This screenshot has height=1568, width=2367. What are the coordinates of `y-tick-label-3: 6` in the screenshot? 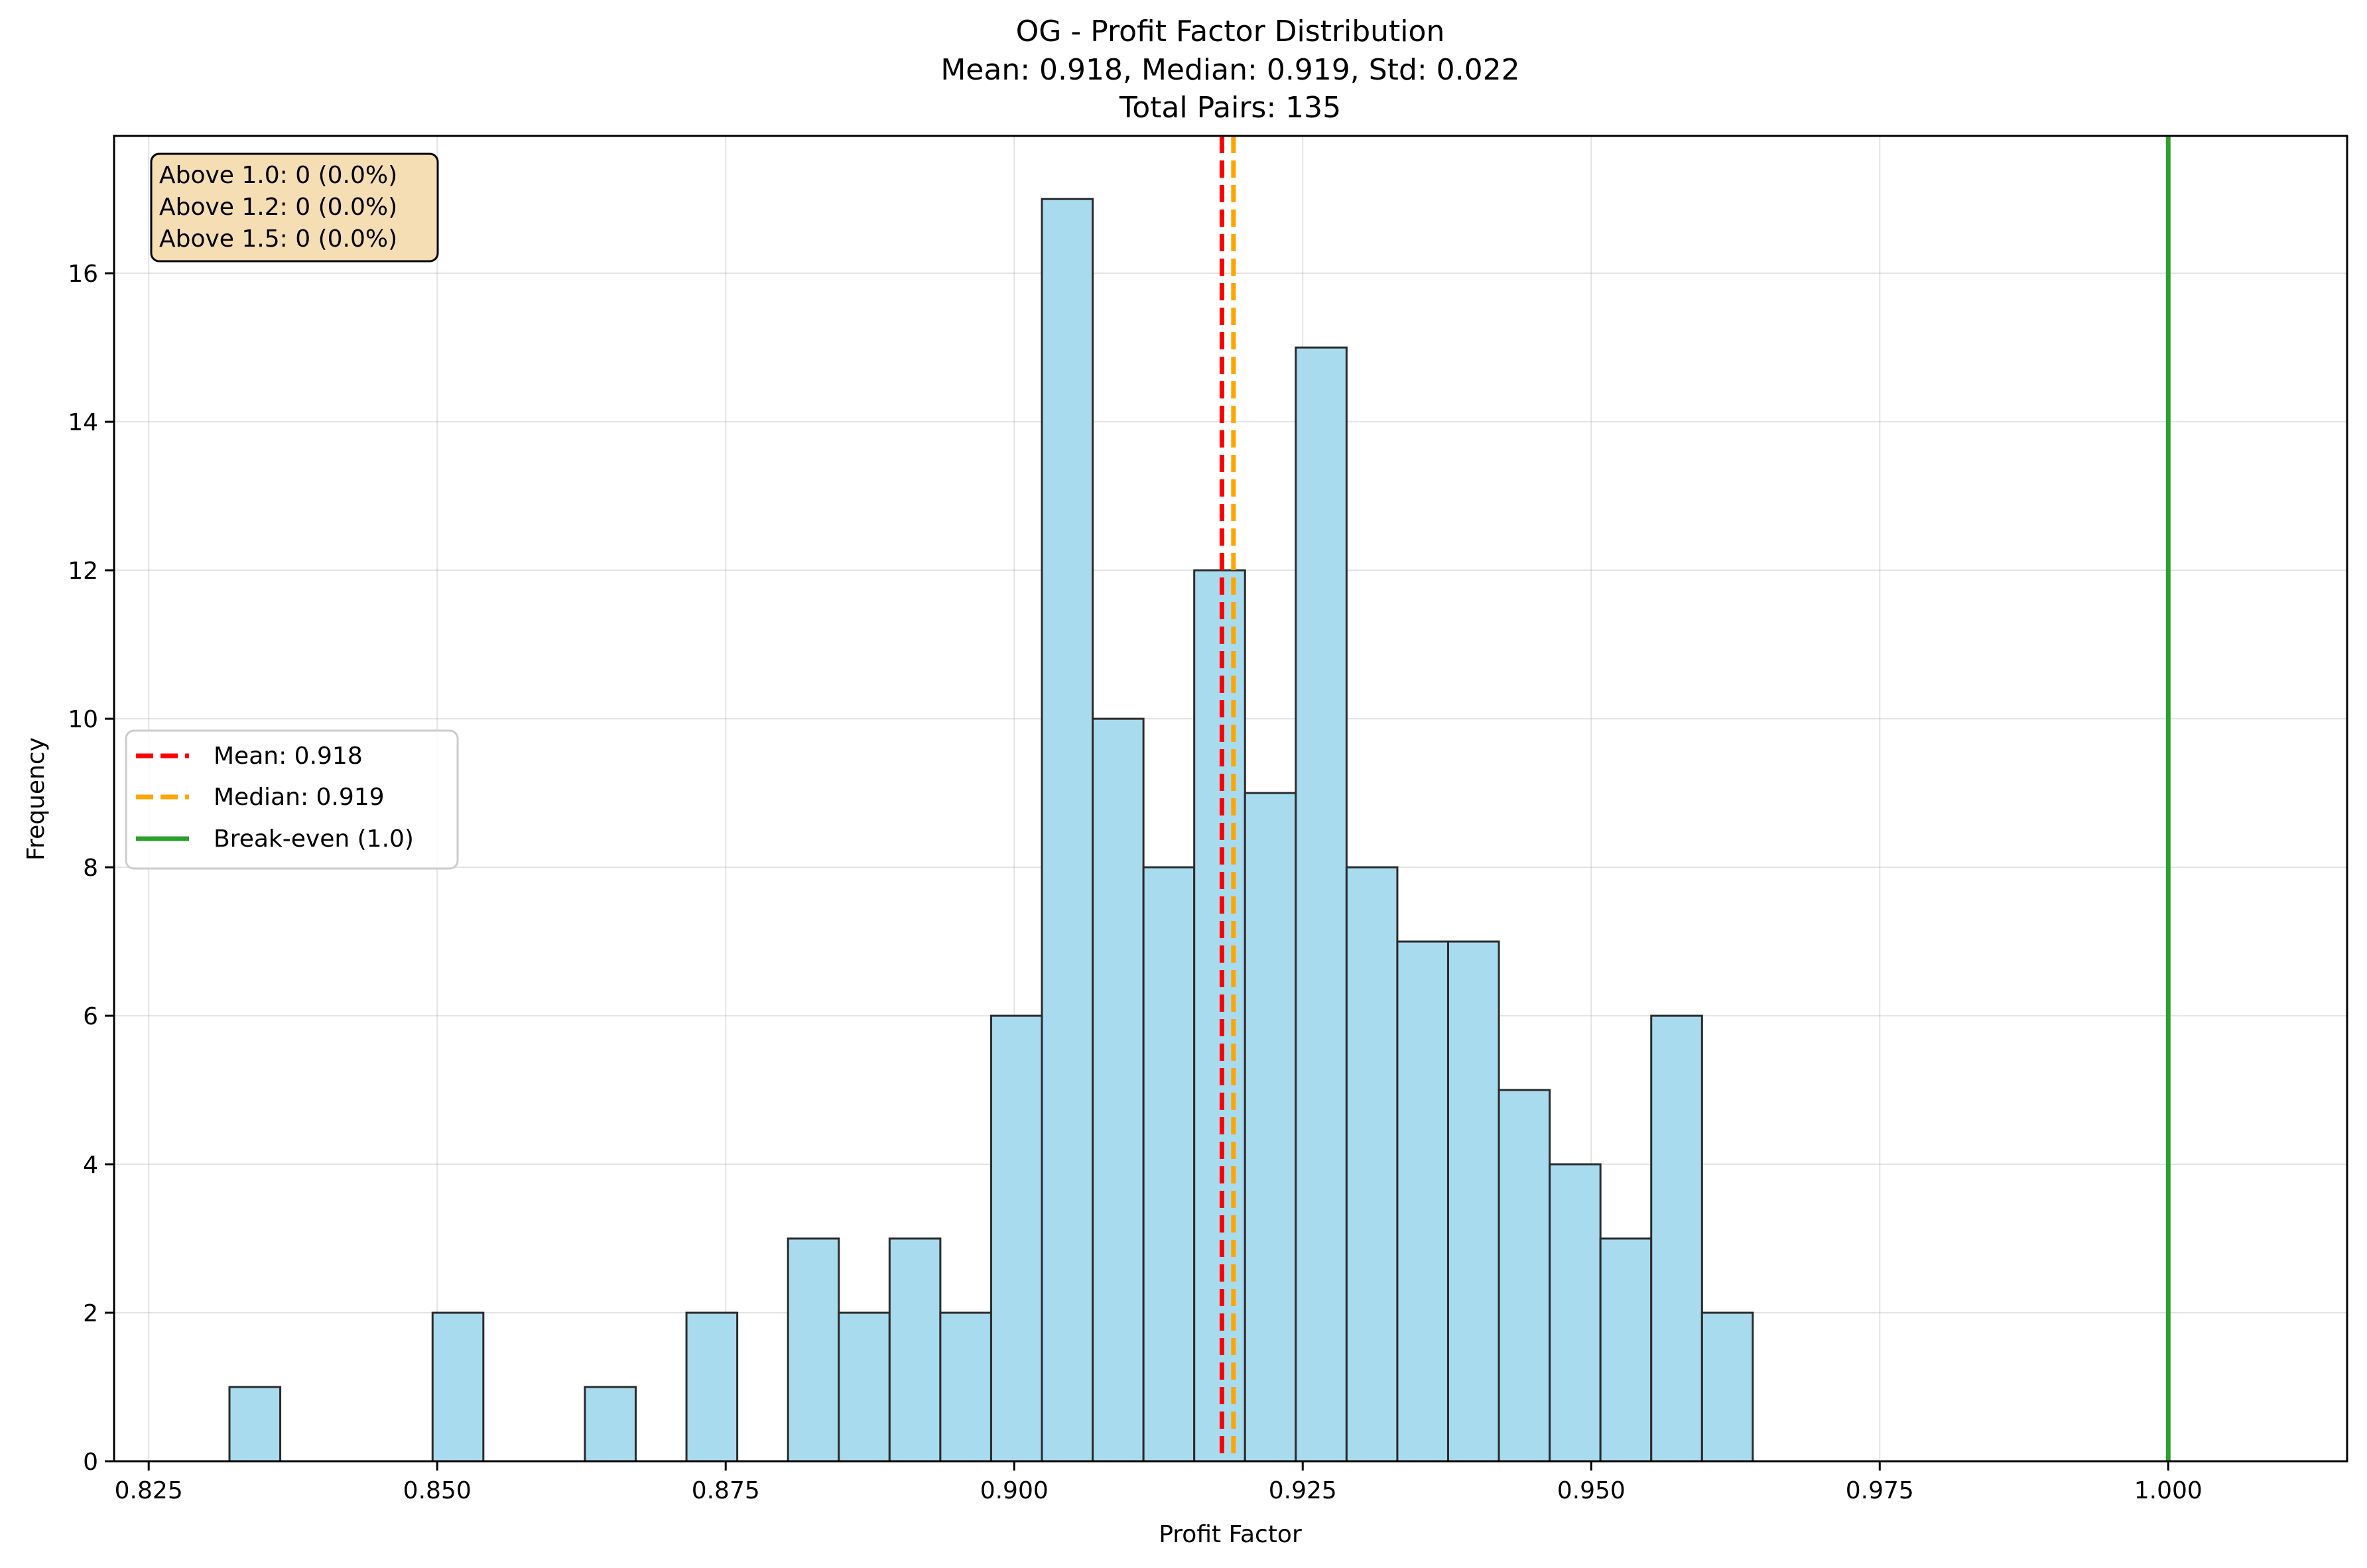 It's located at (90, 1016).